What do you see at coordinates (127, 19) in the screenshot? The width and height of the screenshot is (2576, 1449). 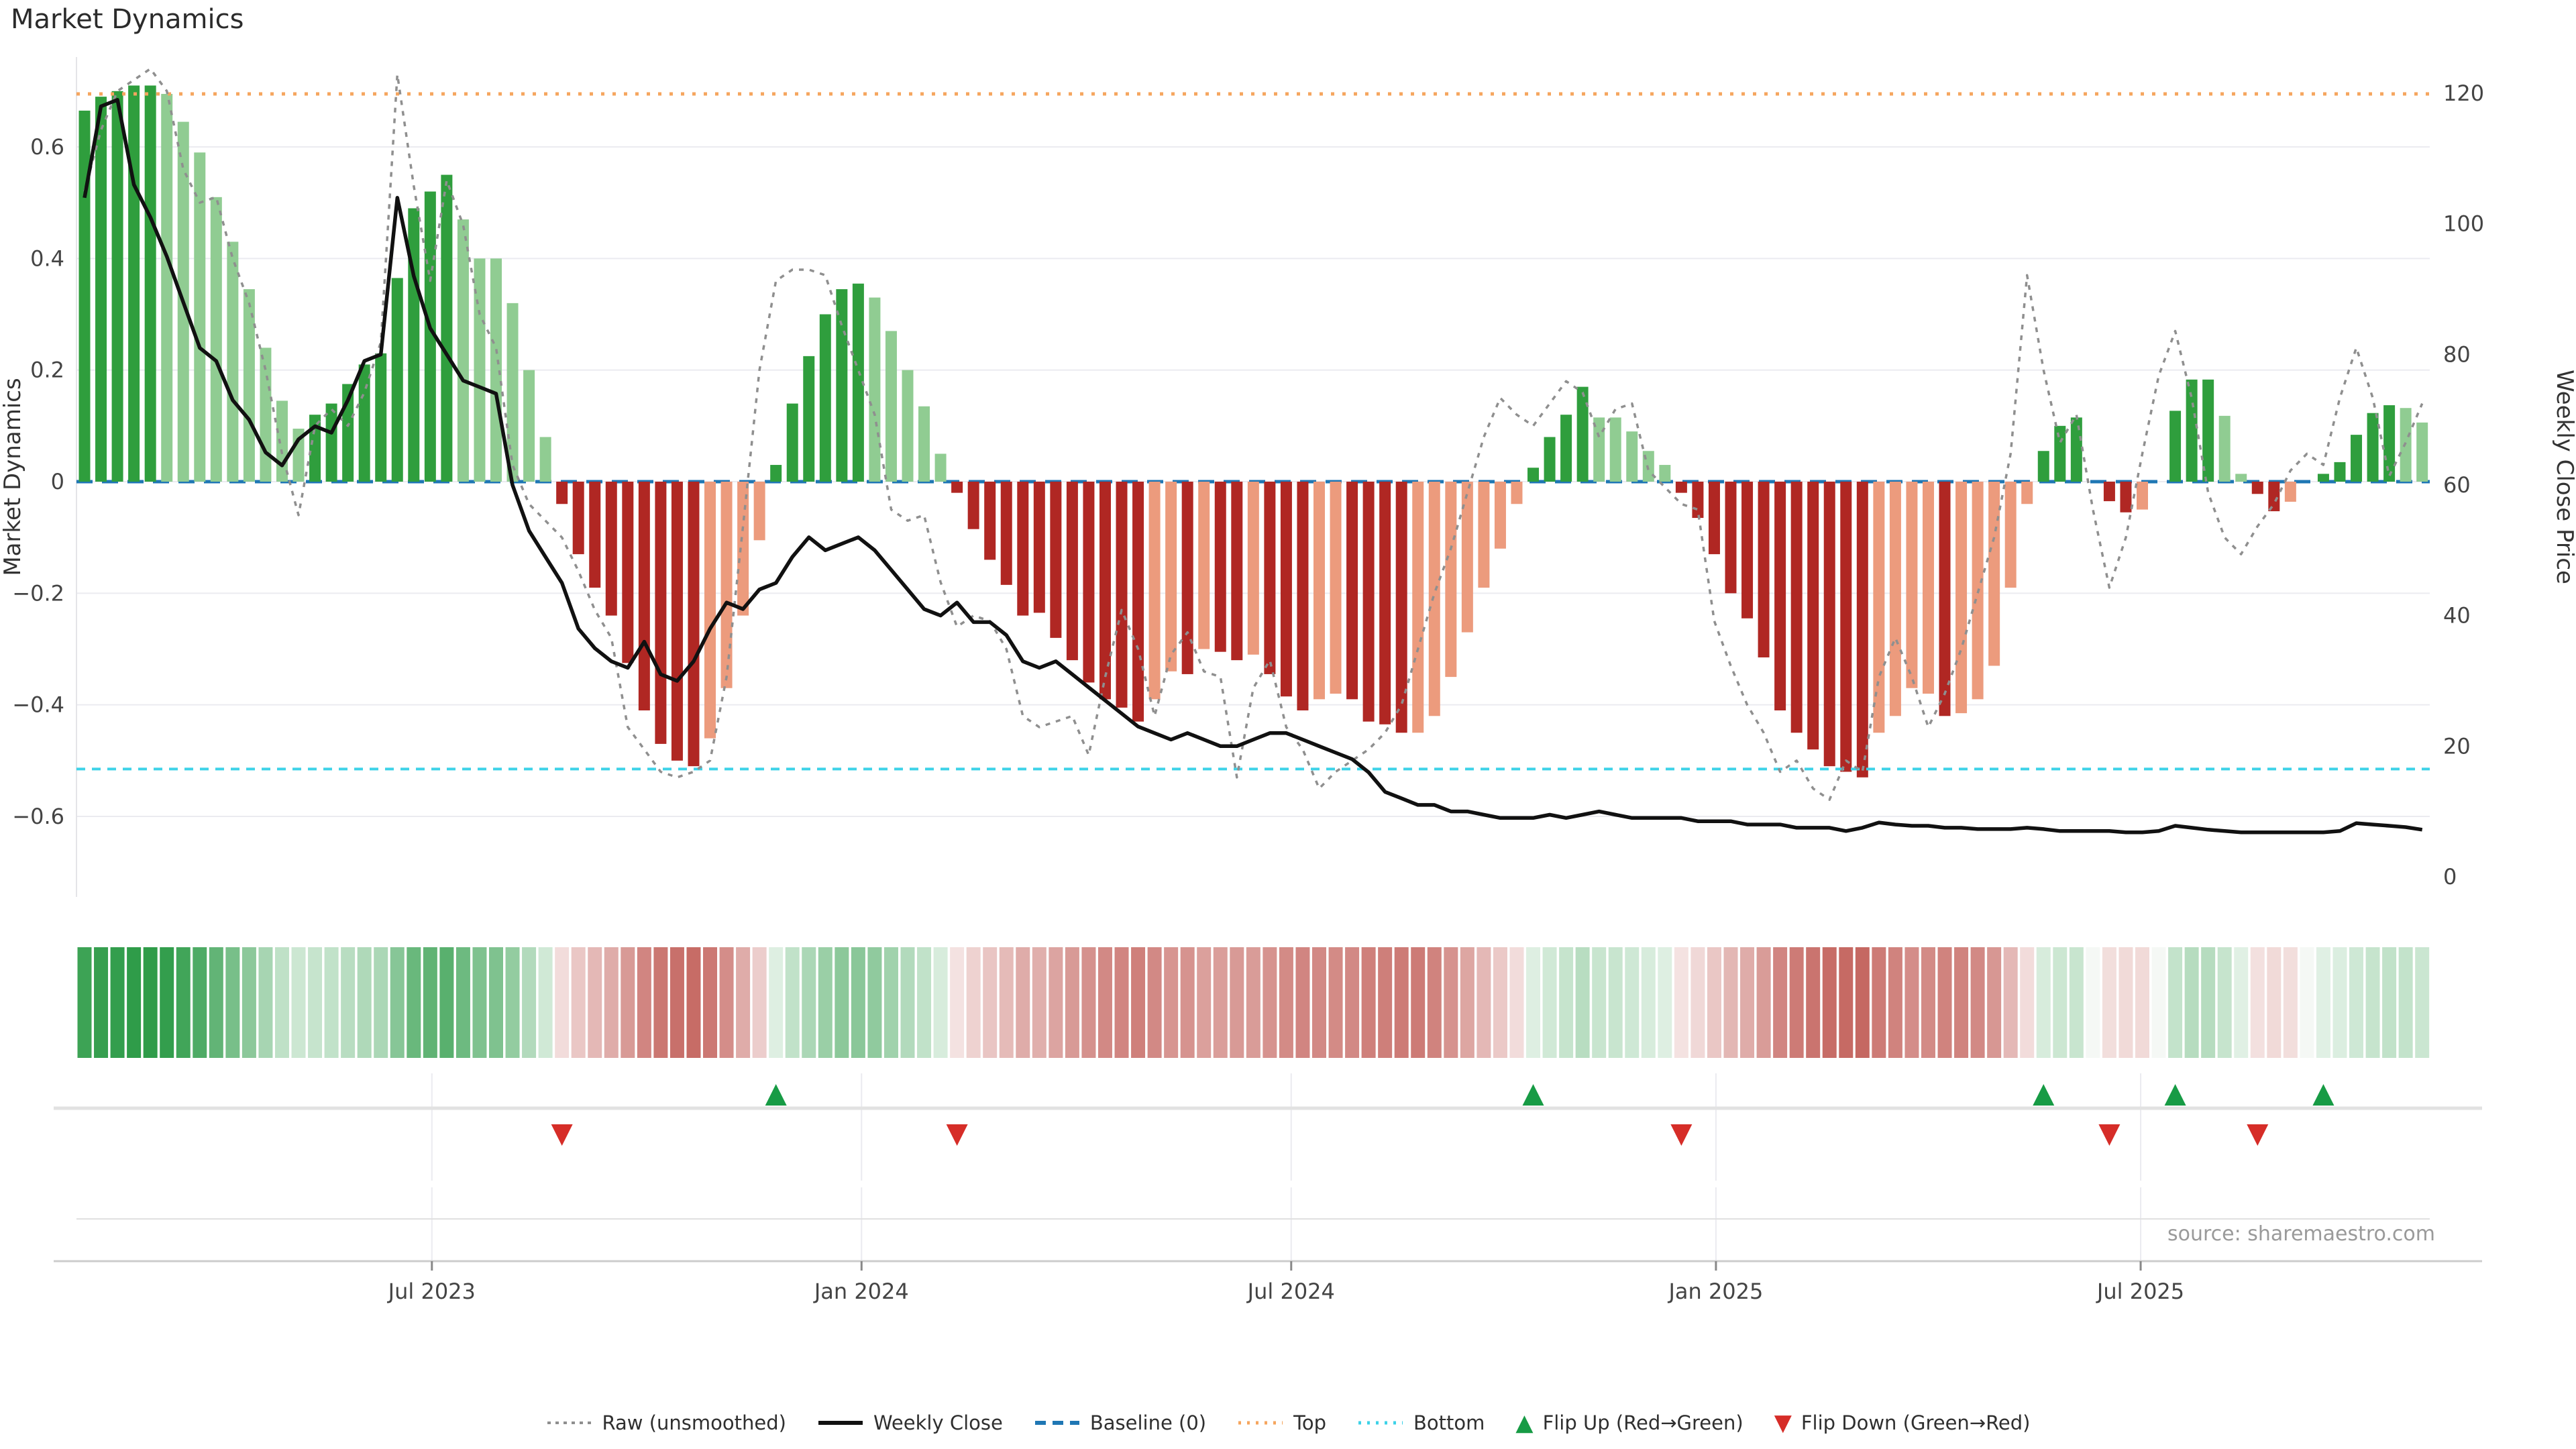 I see `page-title: Market Dynamics` at bounding box center [127, 19].